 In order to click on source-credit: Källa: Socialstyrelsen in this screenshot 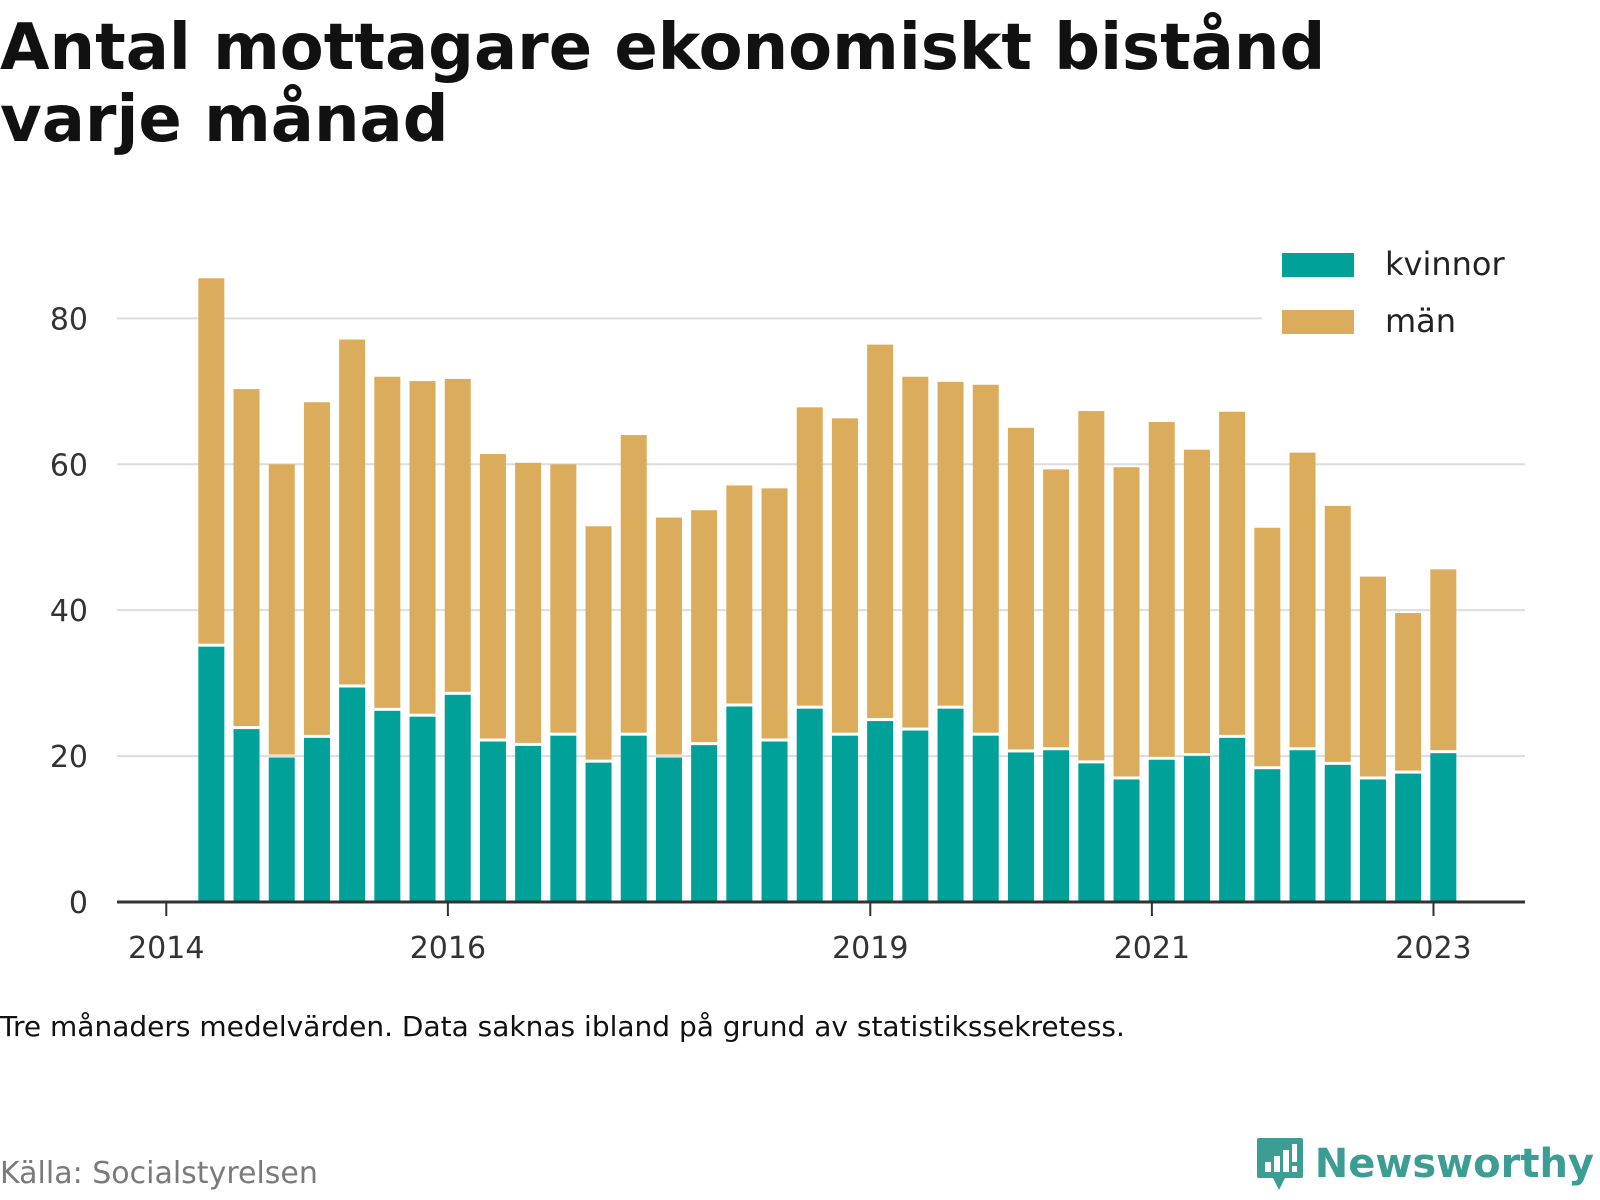, I will do `click(159, 1173)`.